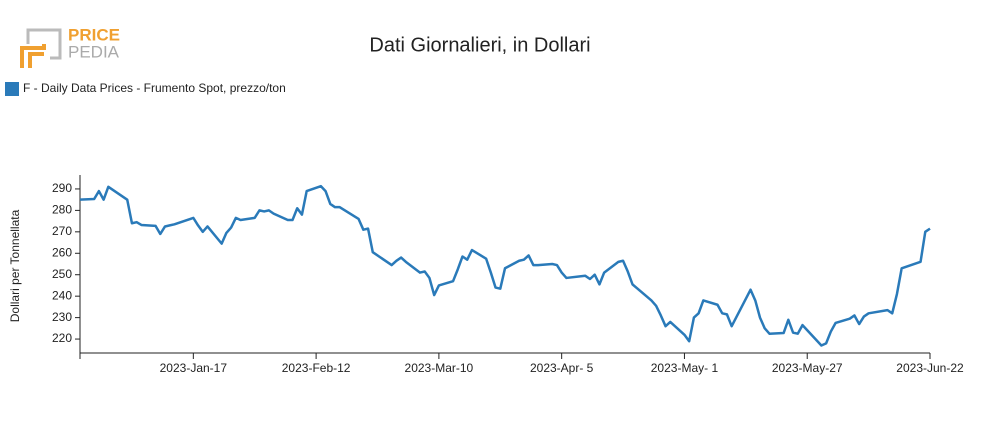 The width and height of the screenshot is (985, 435). Describe the element at coordinates (62, 295) in the screenshot. I see `y-tick-label: 240` at that location.